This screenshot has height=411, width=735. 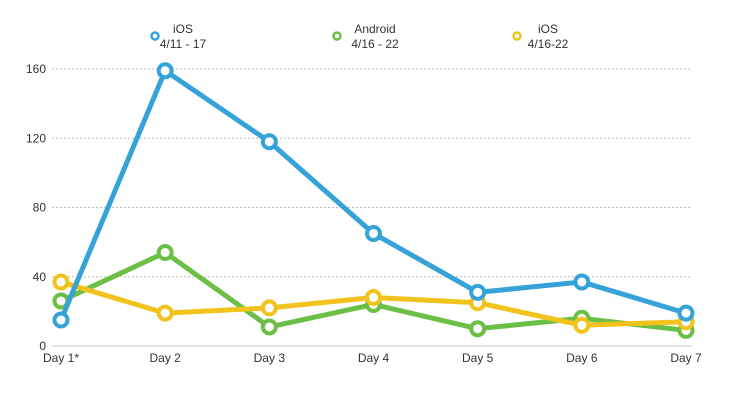 I want to click on y-tick-label: 40, so click(x=40, y=277).